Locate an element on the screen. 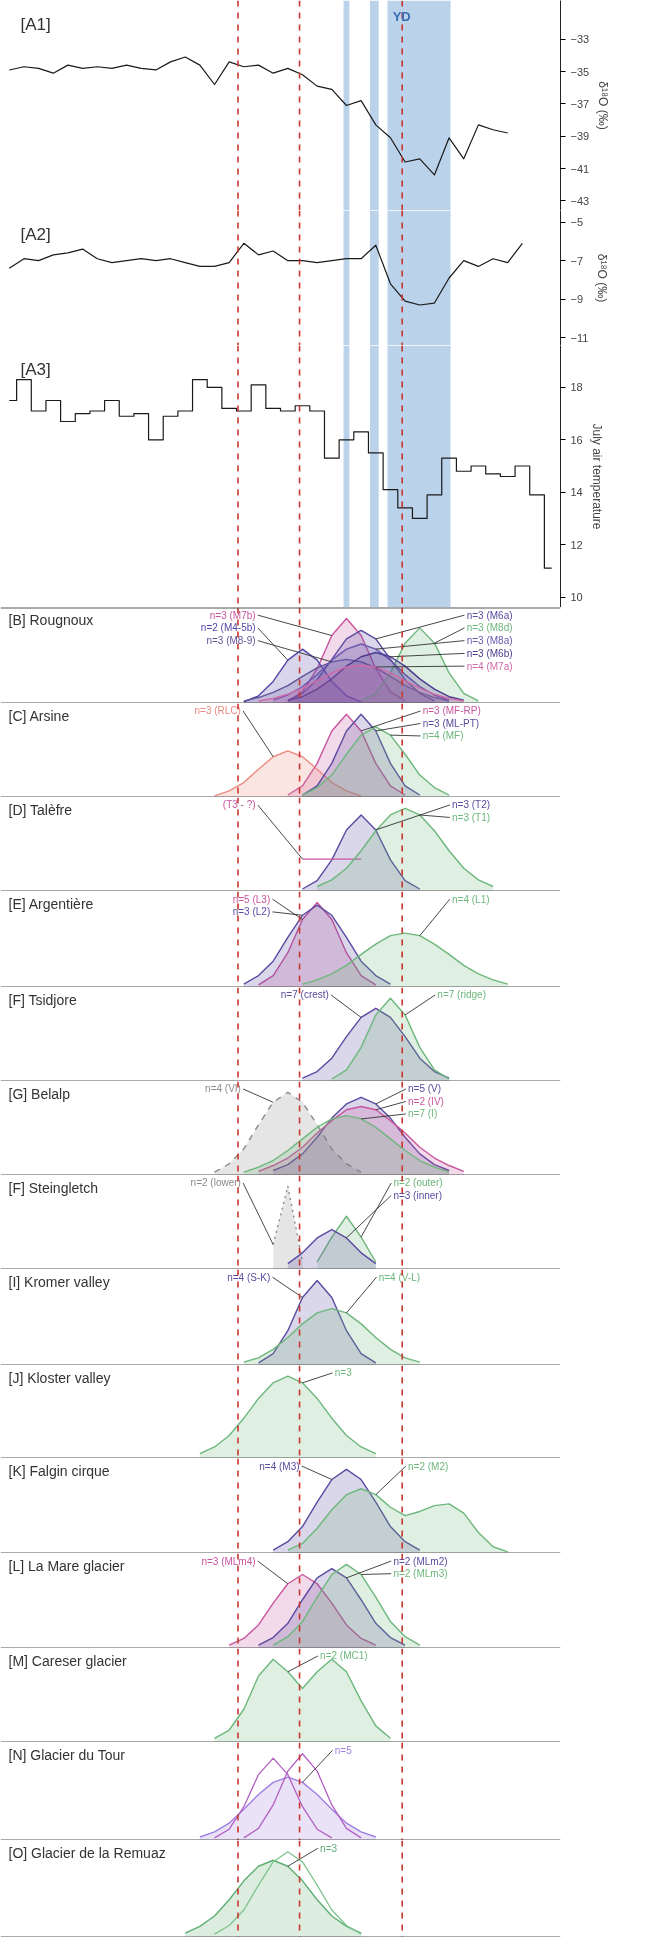  text: n=7 (crest) is located at coordinates (304, 995).